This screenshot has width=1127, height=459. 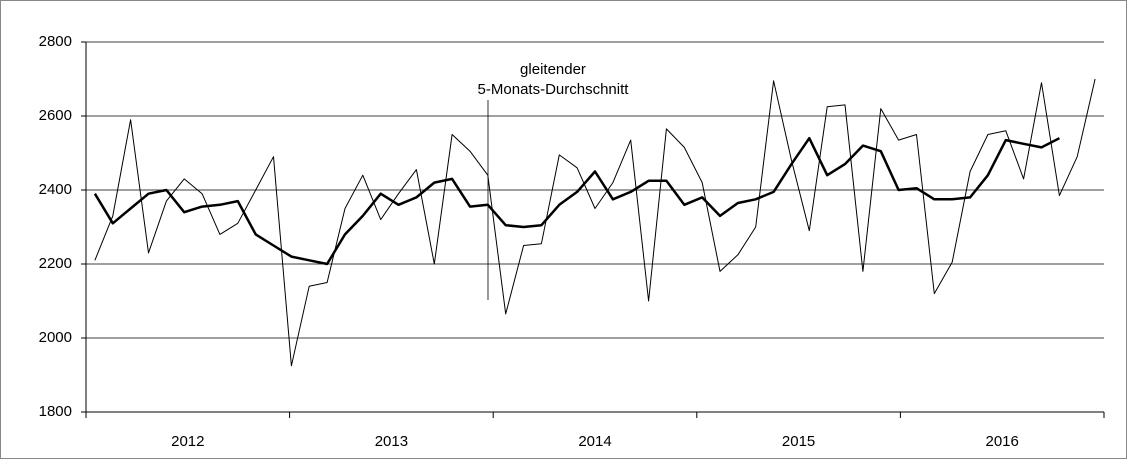 What do you see at coordinates (55, 411) in the screenshot?
I see `y-tick-label: 1800` at bounding box center [55, 411].